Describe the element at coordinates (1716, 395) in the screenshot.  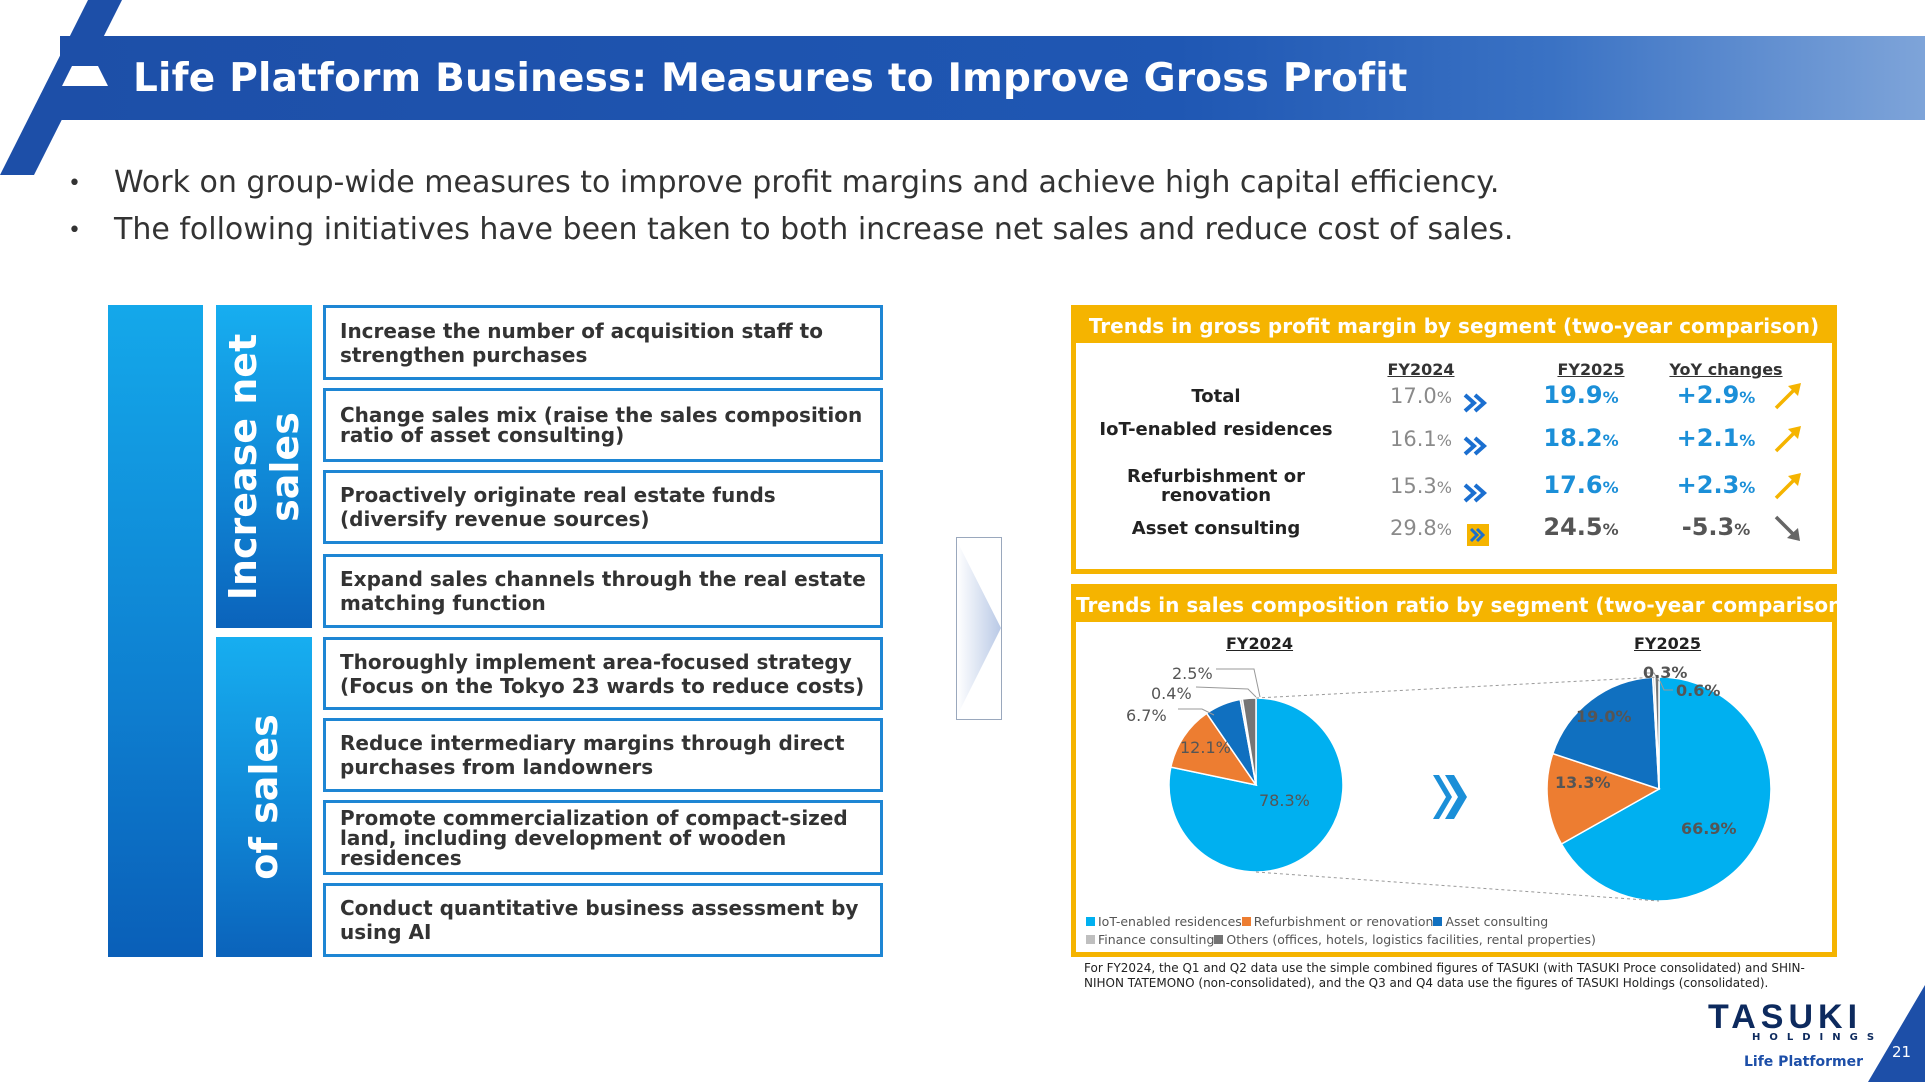
I see `yoy-value: +2.9%` at that location.